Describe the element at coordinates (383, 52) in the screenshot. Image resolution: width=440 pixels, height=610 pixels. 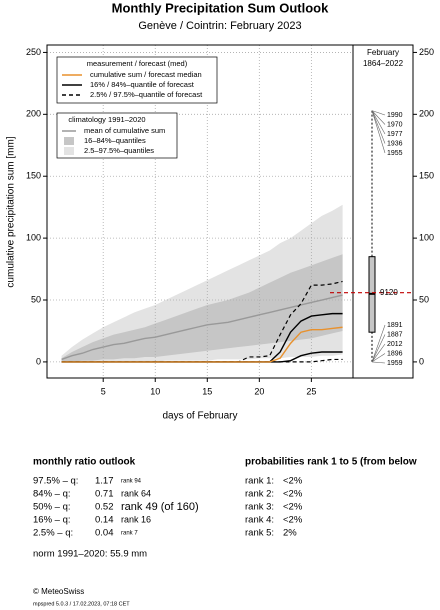
I see `history-title: February` at that location.